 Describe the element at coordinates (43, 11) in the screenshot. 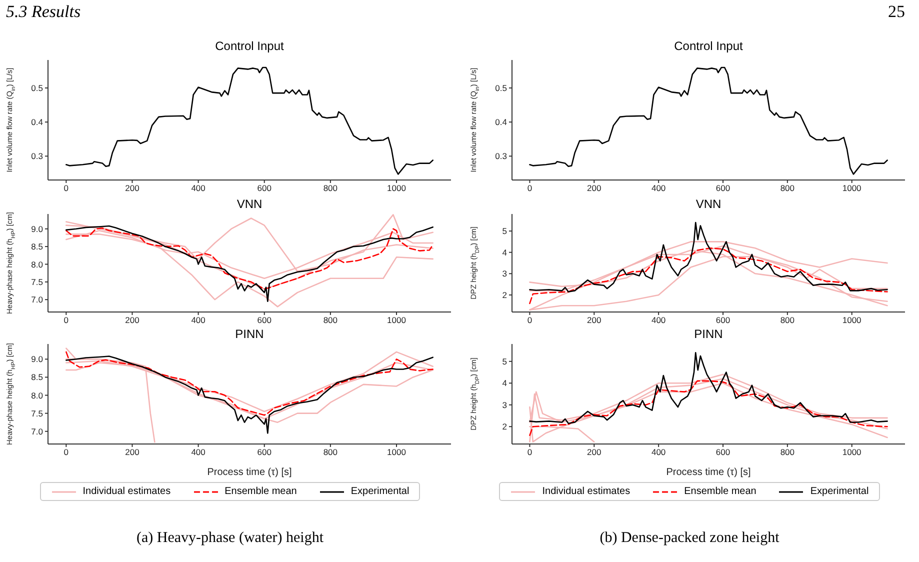

I see `text: 5.3 Results` at that location.